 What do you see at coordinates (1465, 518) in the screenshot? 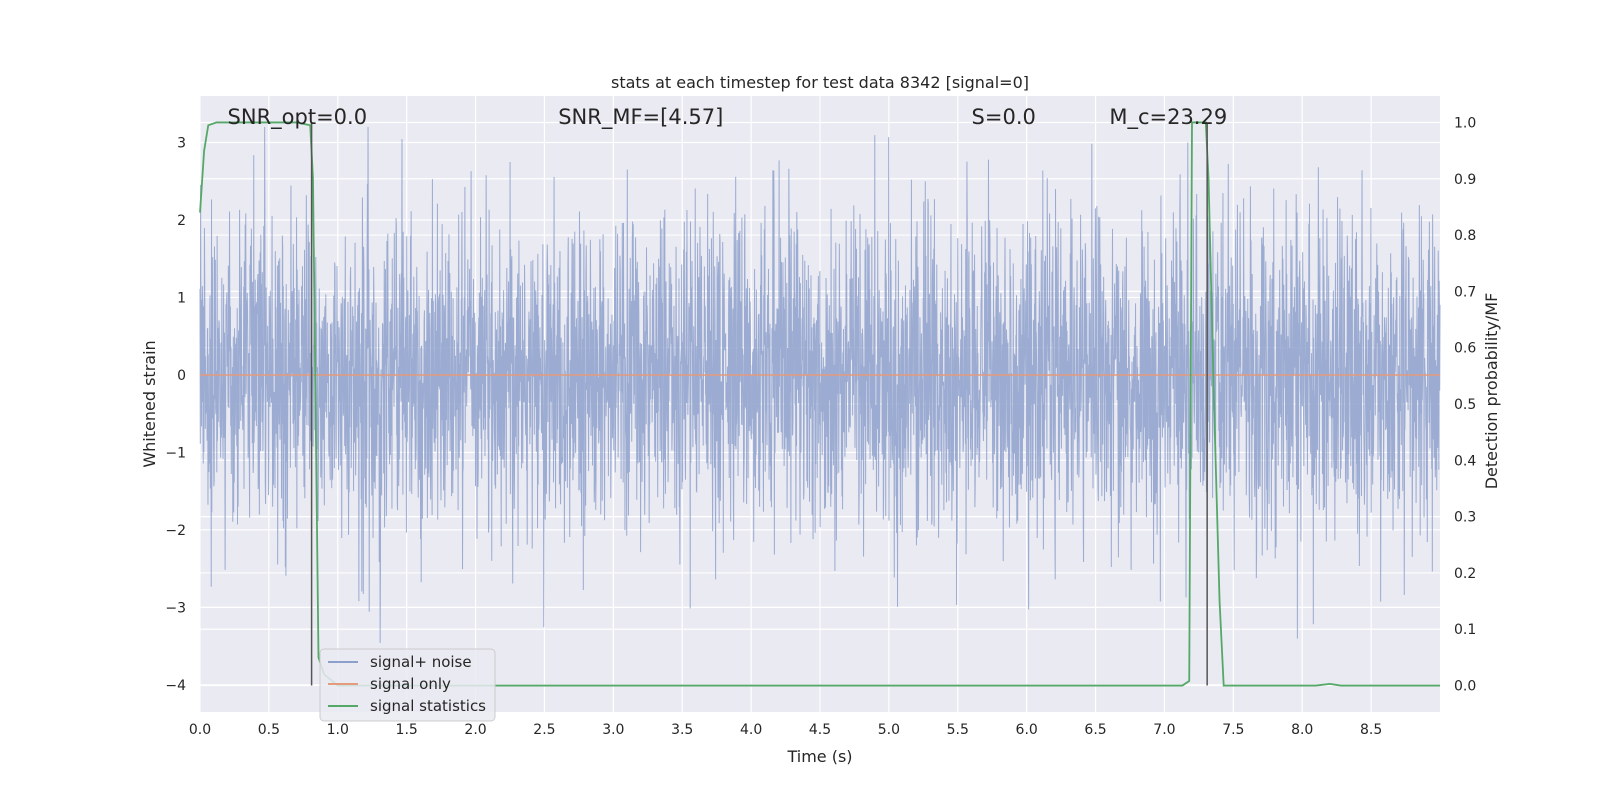
I see `y-tick-label-right: 0.3` at bounding box center [1465, 518].